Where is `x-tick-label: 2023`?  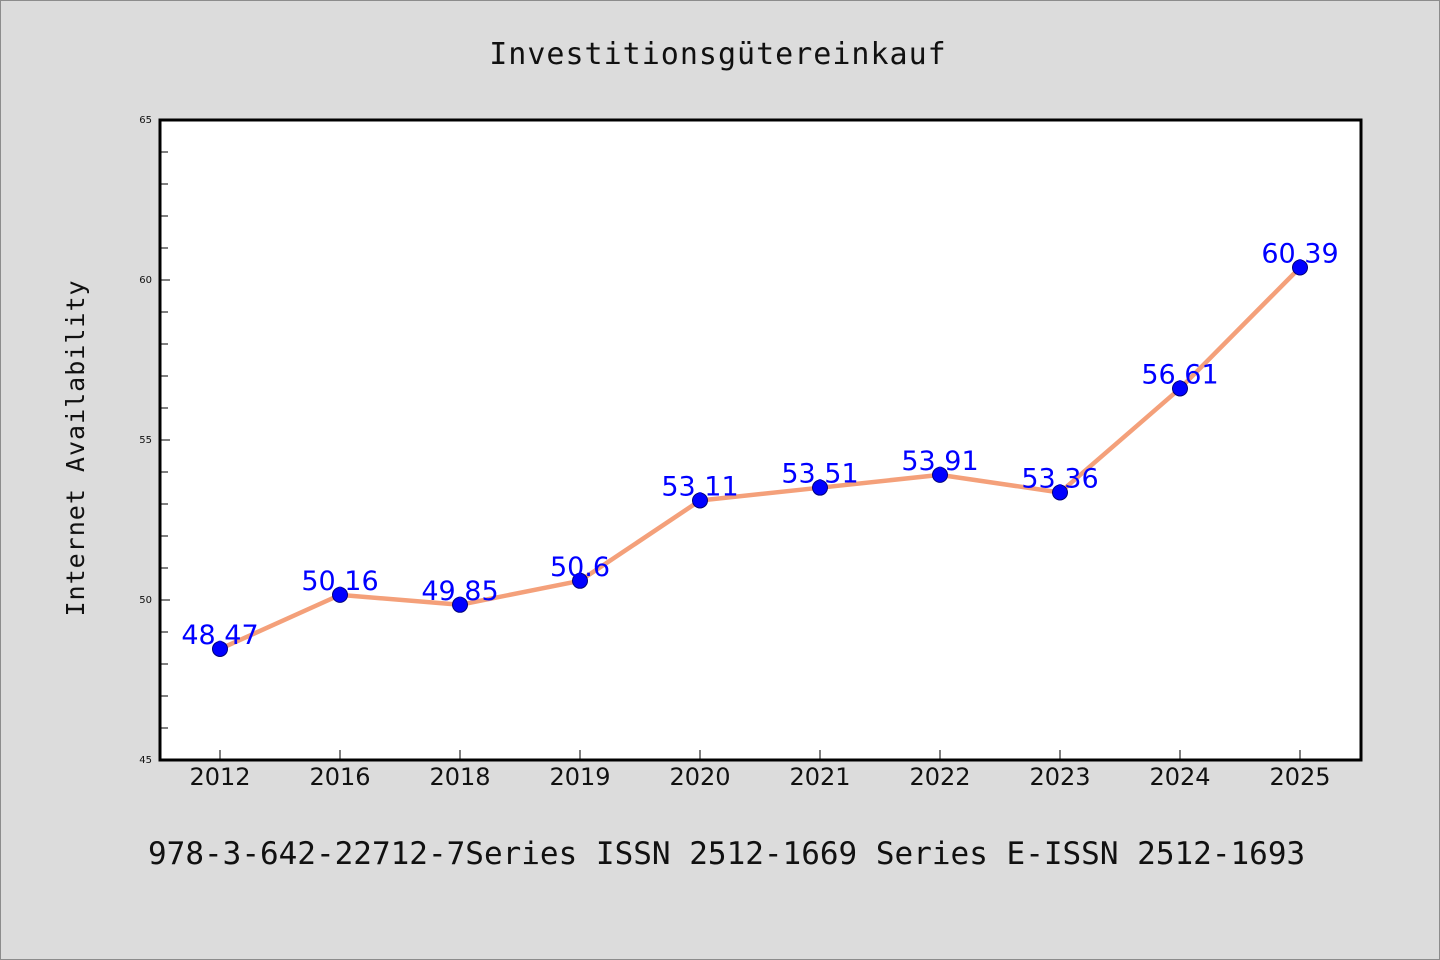 x-tick-label: 2023 is located at coordinates (1059, 777).